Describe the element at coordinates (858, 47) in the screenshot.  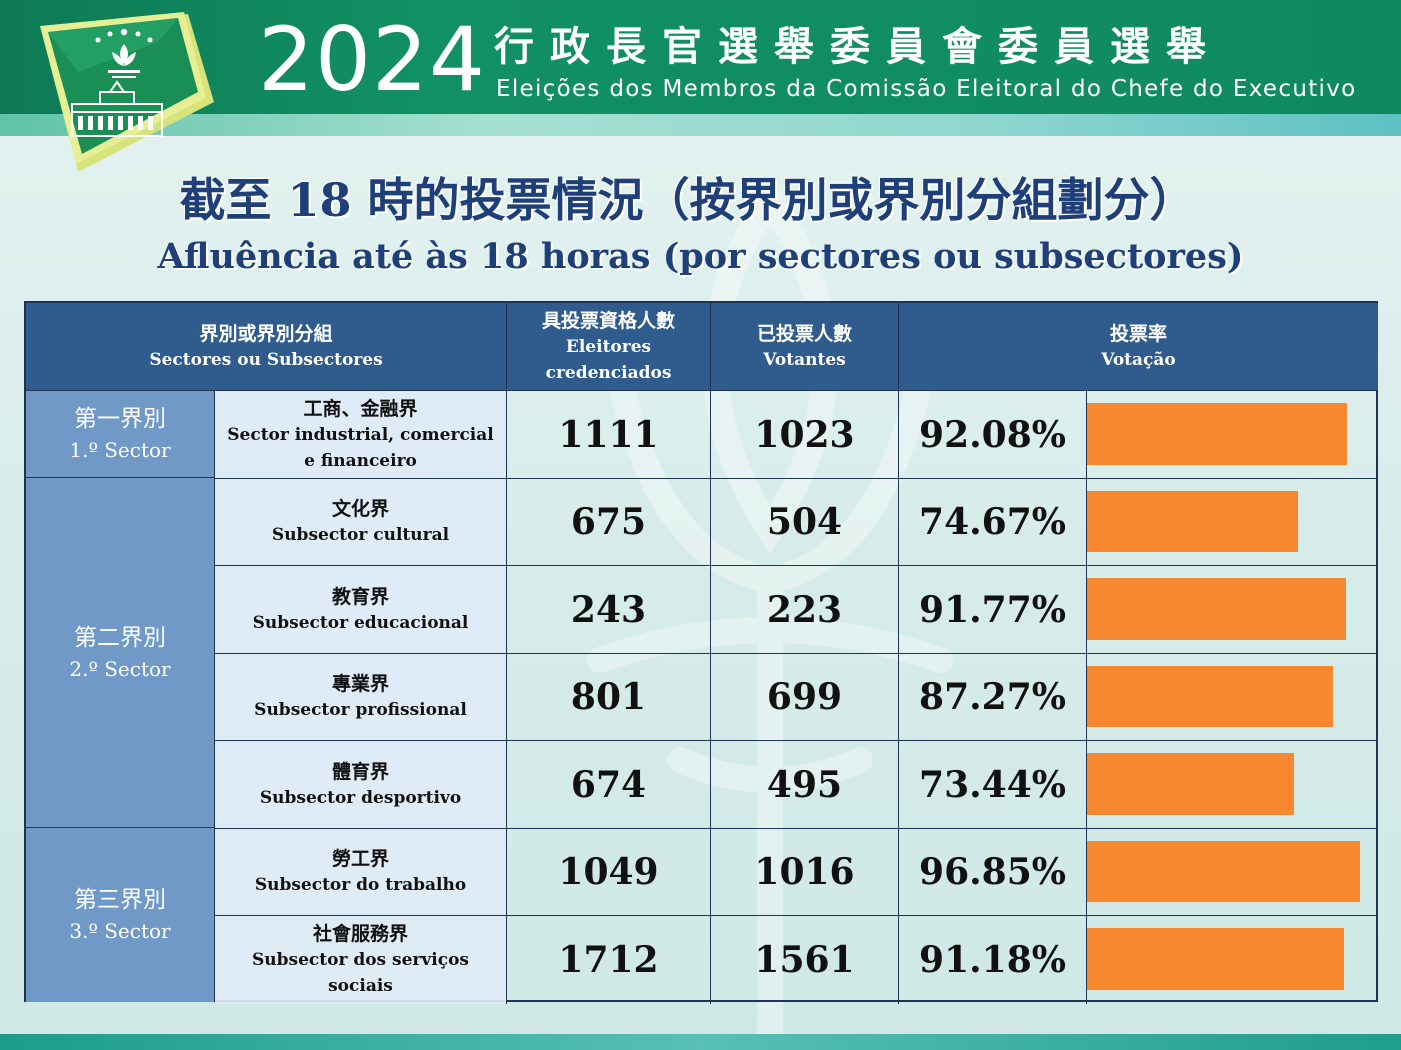
I see `election-title-chinese: 行政長官選舉委員會委員選舉` at that location.